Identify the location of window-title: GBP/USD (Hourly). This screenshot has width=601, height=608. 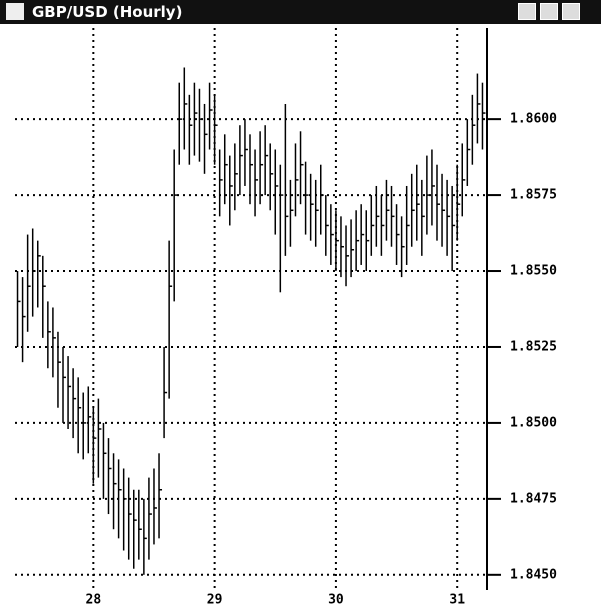
(107, 12).